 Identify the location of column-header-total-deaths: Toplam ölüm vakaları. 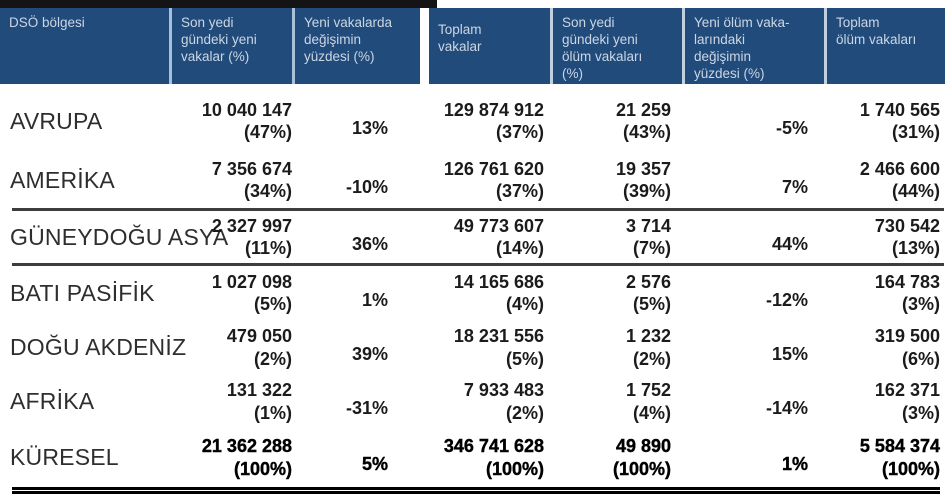
(886, 46).